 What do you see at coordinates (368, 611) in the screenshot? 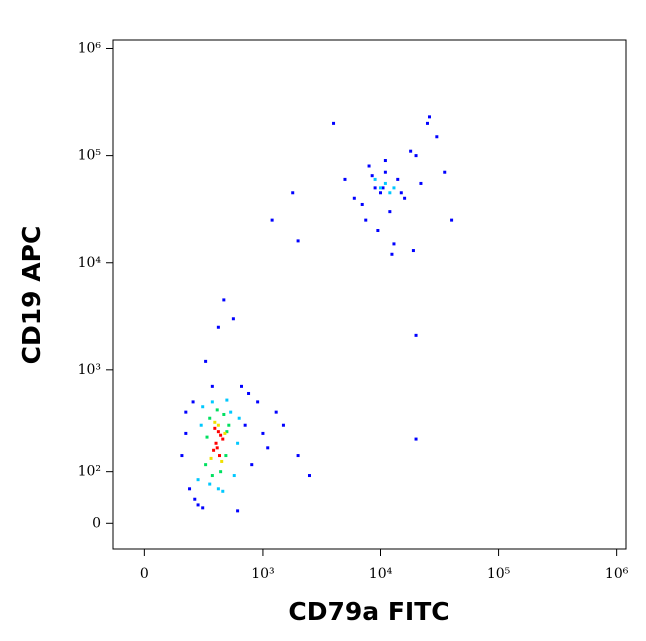
I see `x-axis-label: CD79a FITC` at bounding box center [368, 611].